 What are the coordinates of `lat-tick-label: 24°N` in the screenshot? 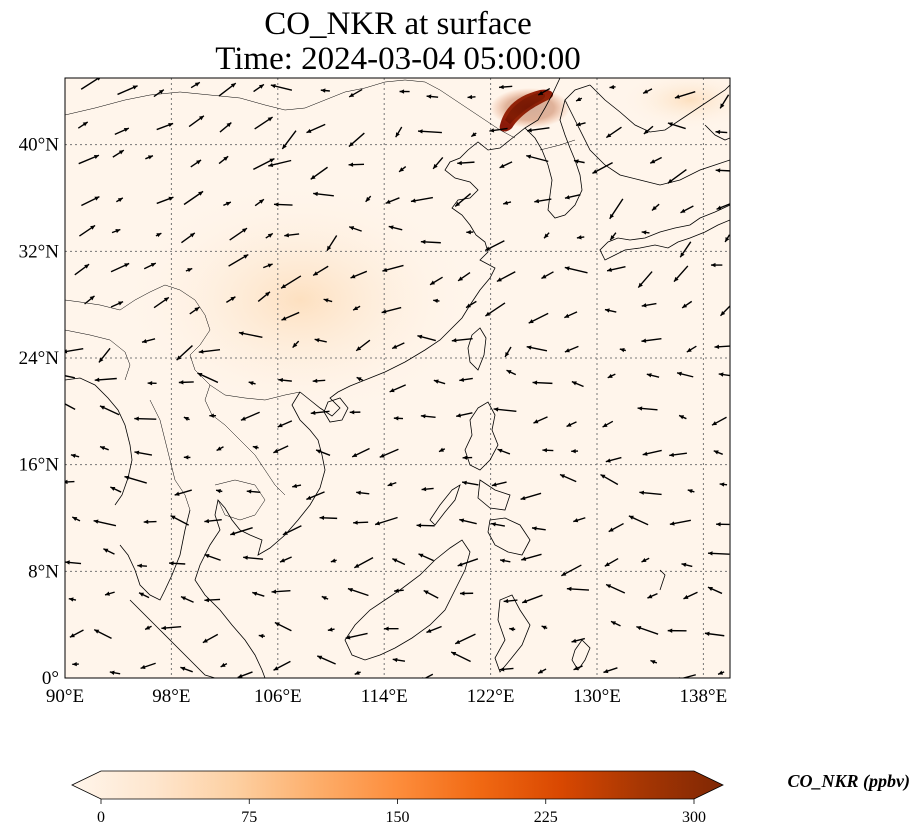 It's located at (39, 358).